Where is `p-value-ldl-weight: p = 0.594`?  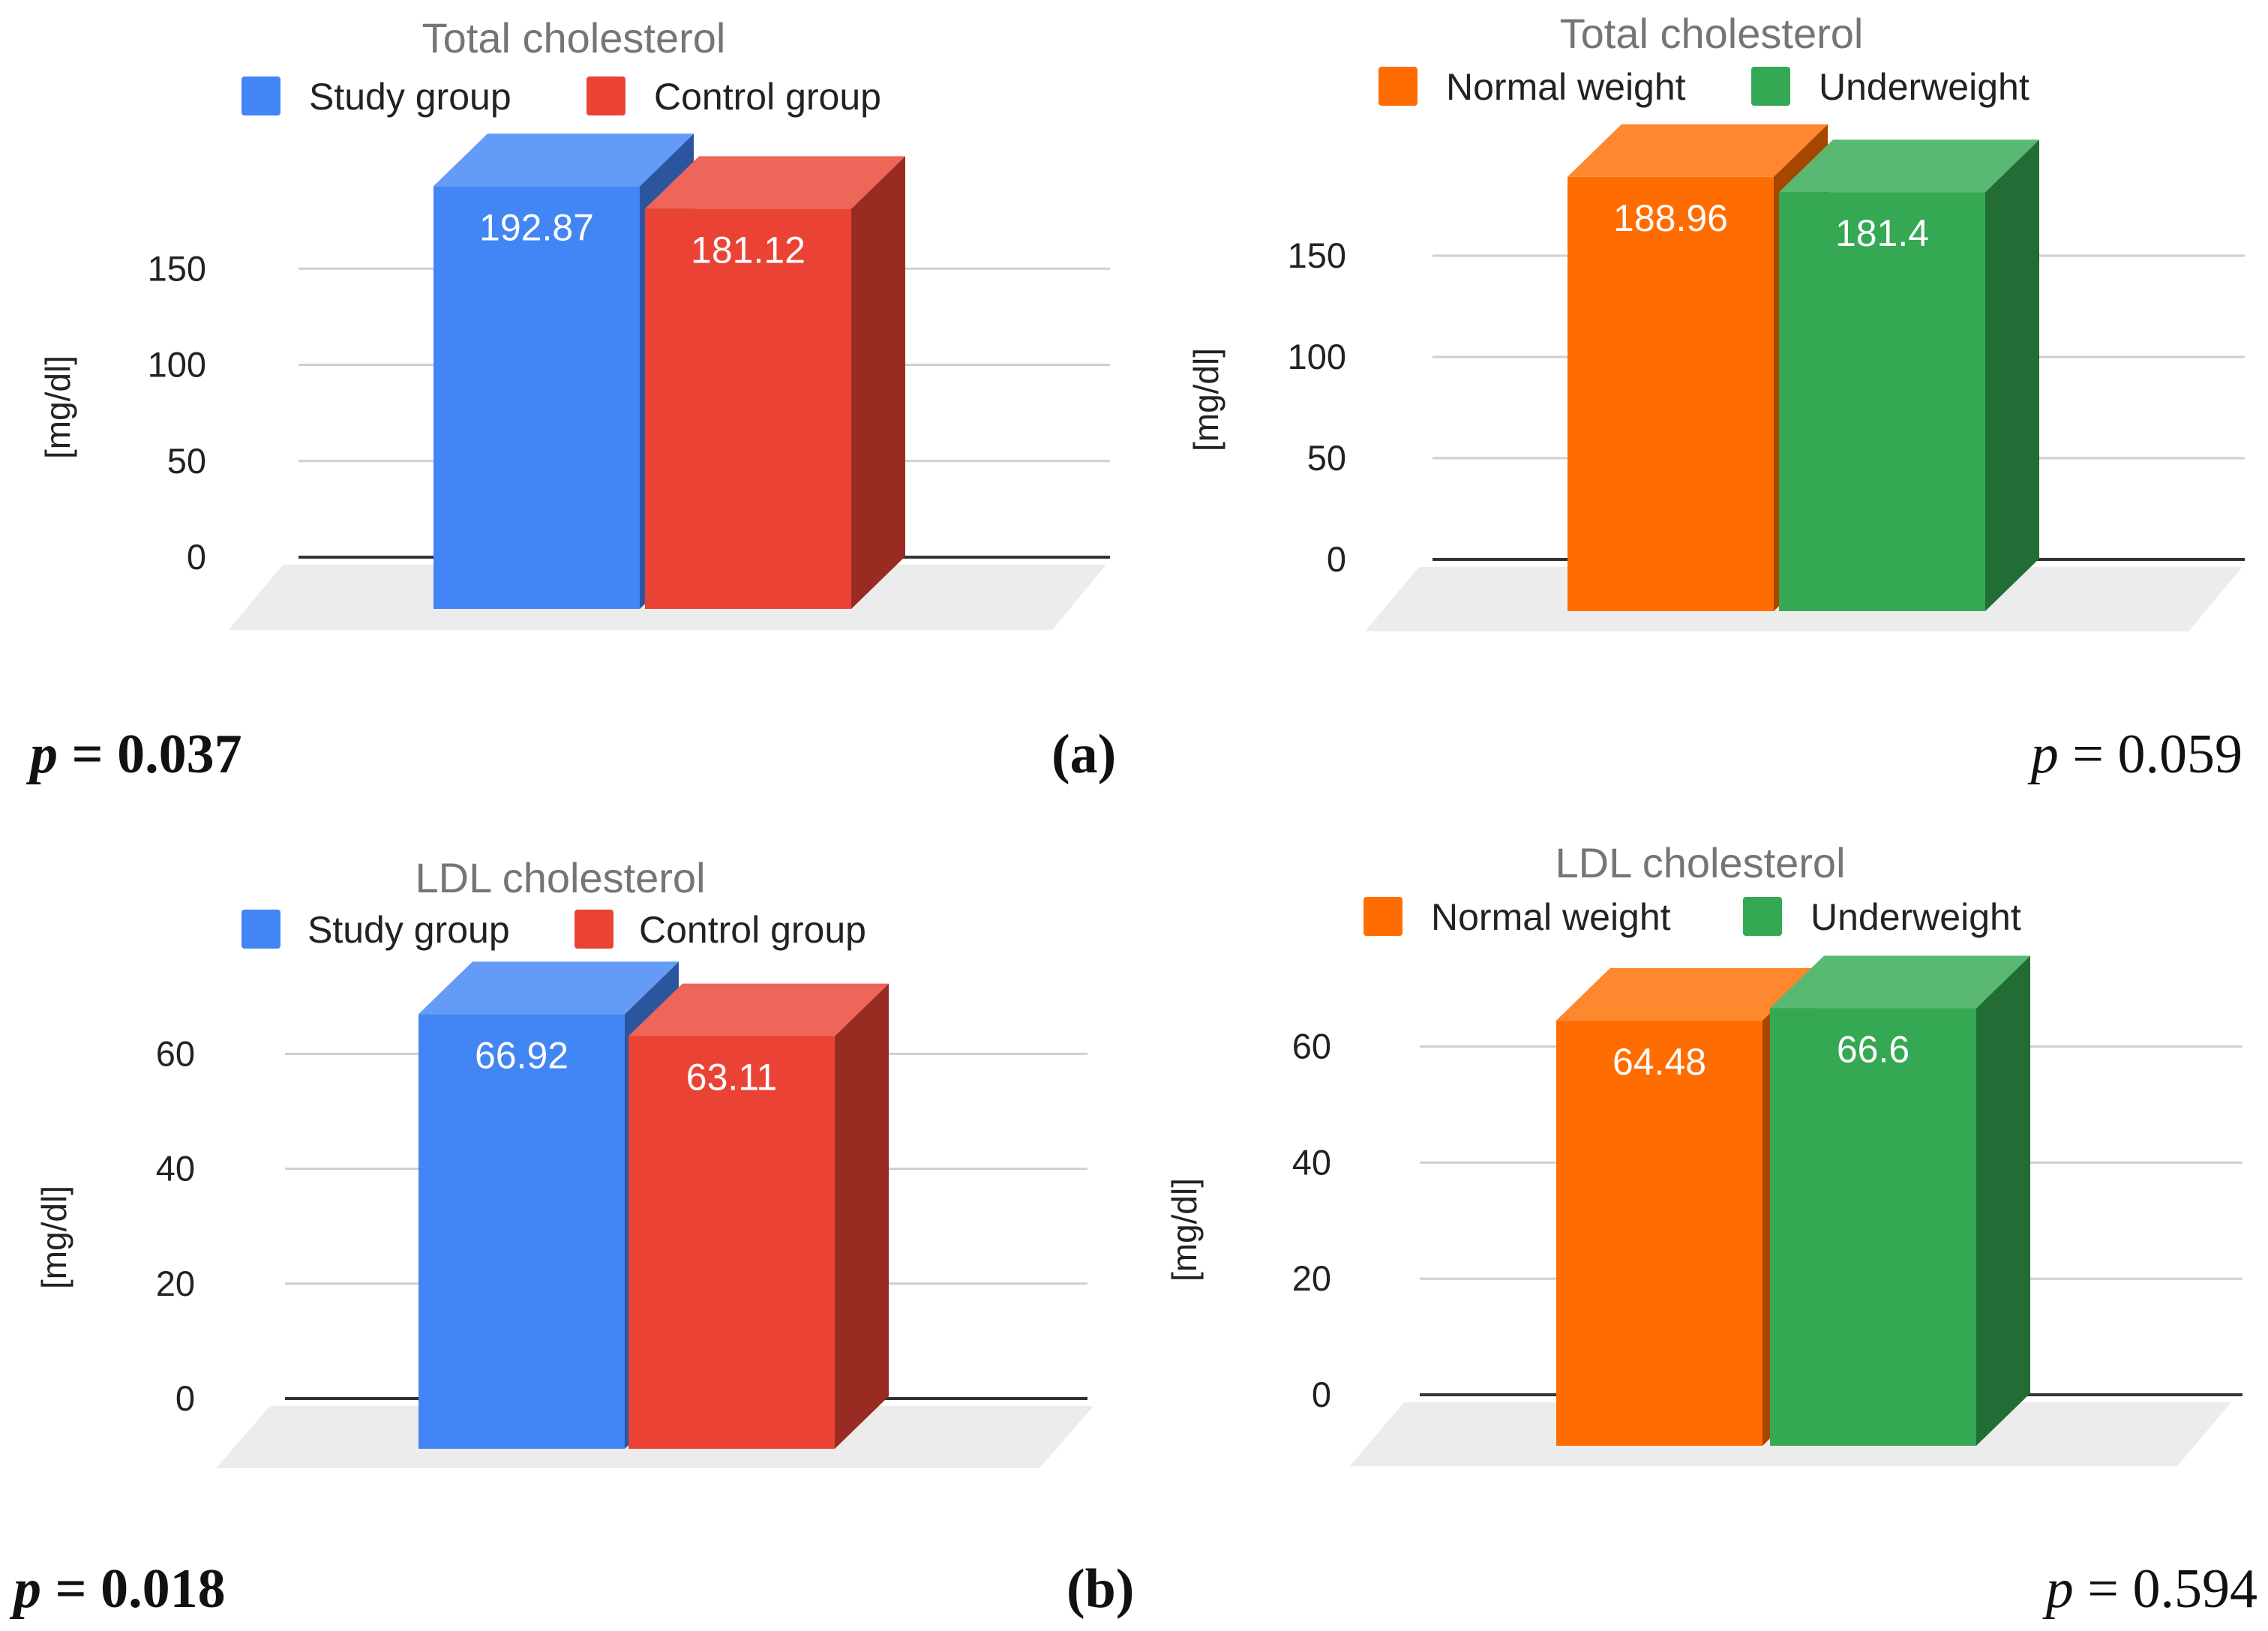 p-value-ldl-weight: p = 0.594 is located at coordinates (2150, 1589).